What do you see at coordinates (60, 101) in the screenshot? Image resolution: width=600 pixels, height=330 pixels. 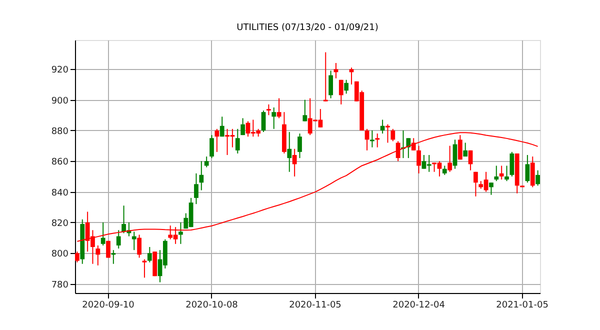 I see `y-tick-label: 900` at bounding box center [60, 101].